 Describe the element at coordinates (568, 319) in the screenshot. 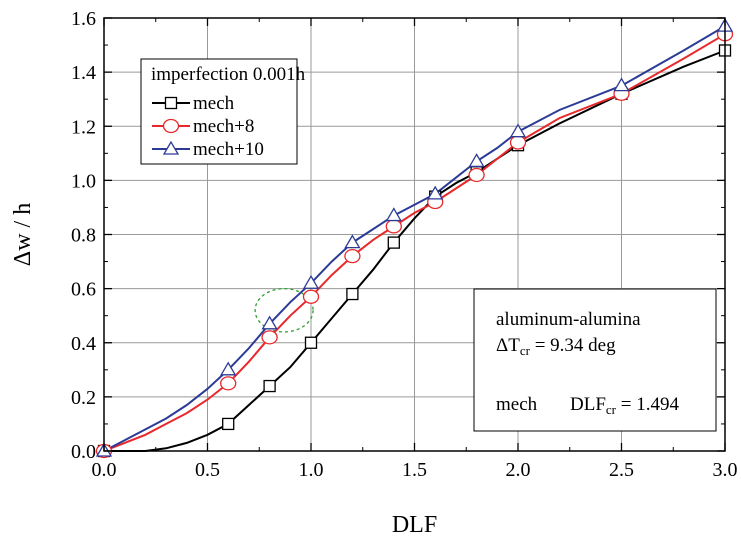

I see `annotation-material: aluminum-alumina` at that location.